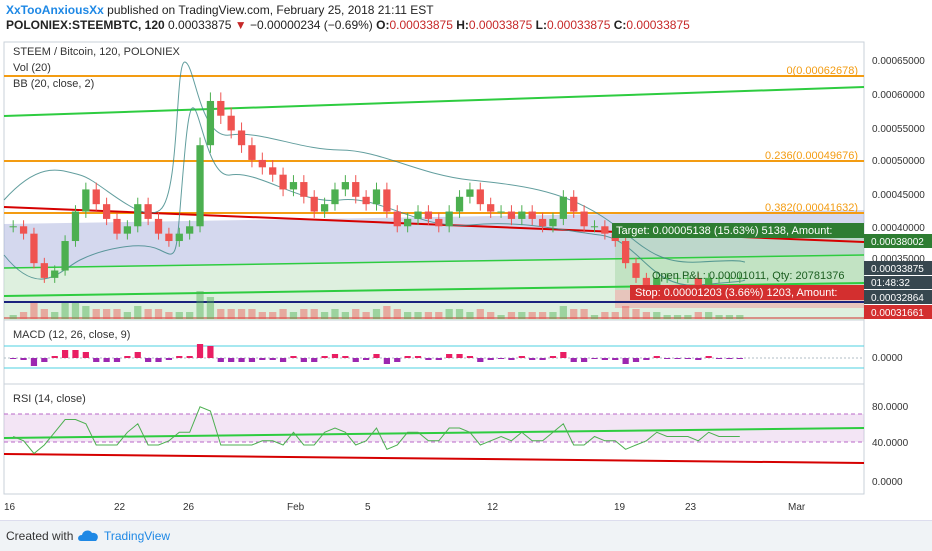 The width and height of the screenshot is (932, 551). What do you see at coordinates (55, 10) in the screenshot?
I see `author-link: XxTooAnxiousXx` at bounding box center [55, 10].